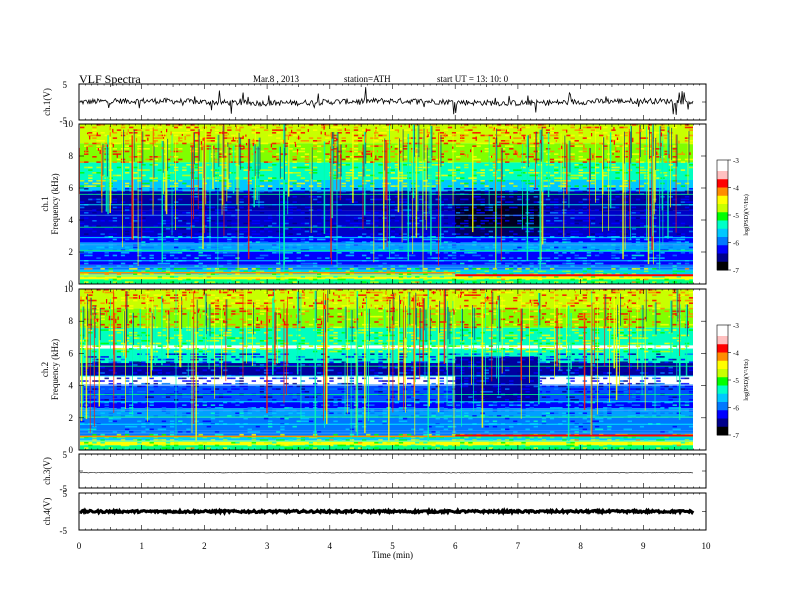 The image size is (792, 612). Describe the element at coordinates (55, 203) in the screenshot. I see `ylabel-frequency-1: Frequency (kHz)` at that location.